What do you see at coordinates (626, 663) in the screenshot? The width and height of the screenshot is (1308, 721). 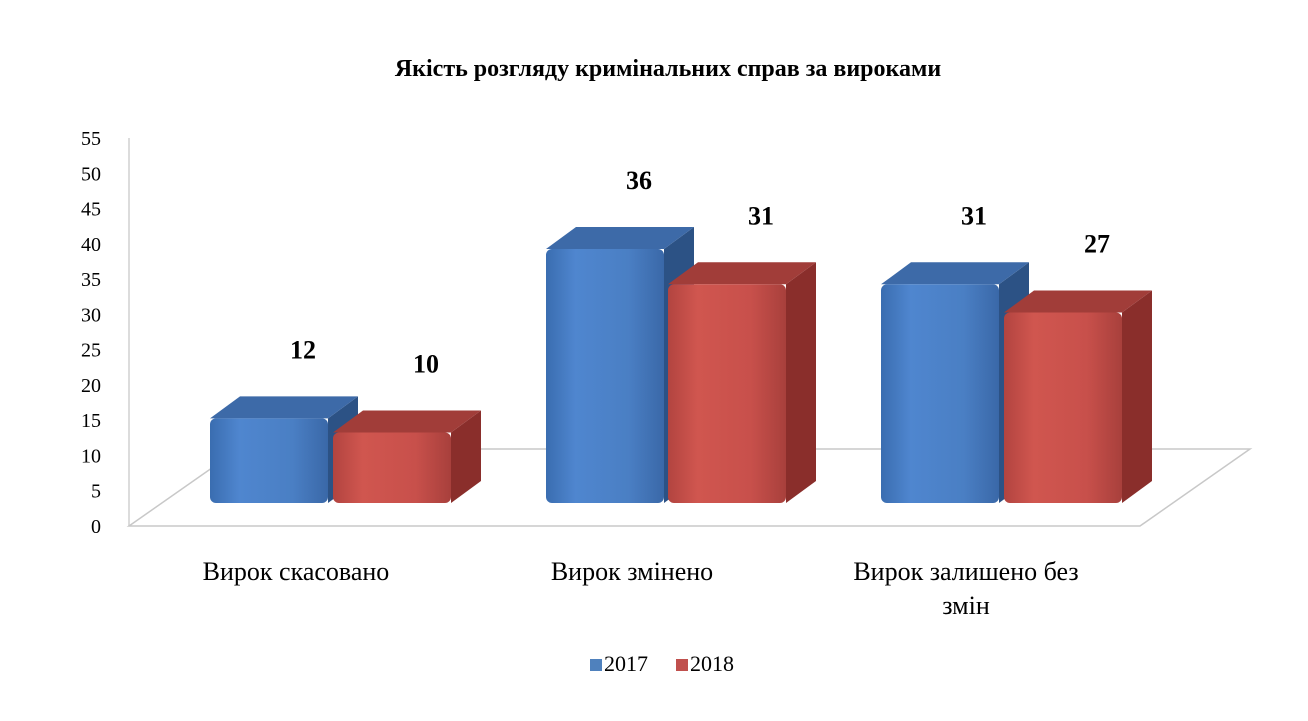 I see `legend-label: 2017` at bounding box center [626, 663].